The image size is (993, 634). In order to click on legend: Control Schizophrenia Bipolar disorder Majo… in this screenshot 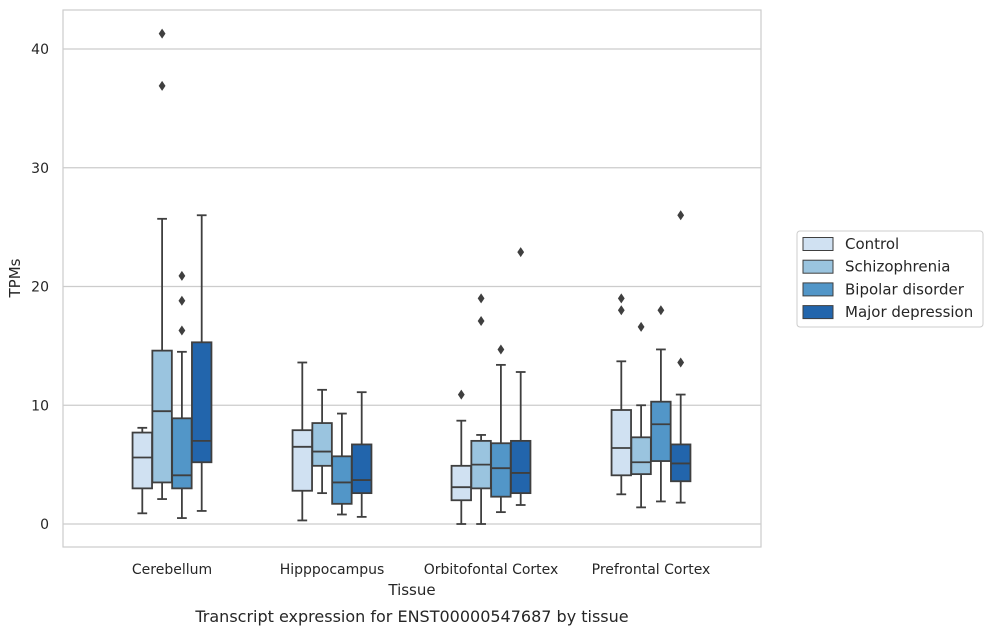, I will do `click(890, 279)`.